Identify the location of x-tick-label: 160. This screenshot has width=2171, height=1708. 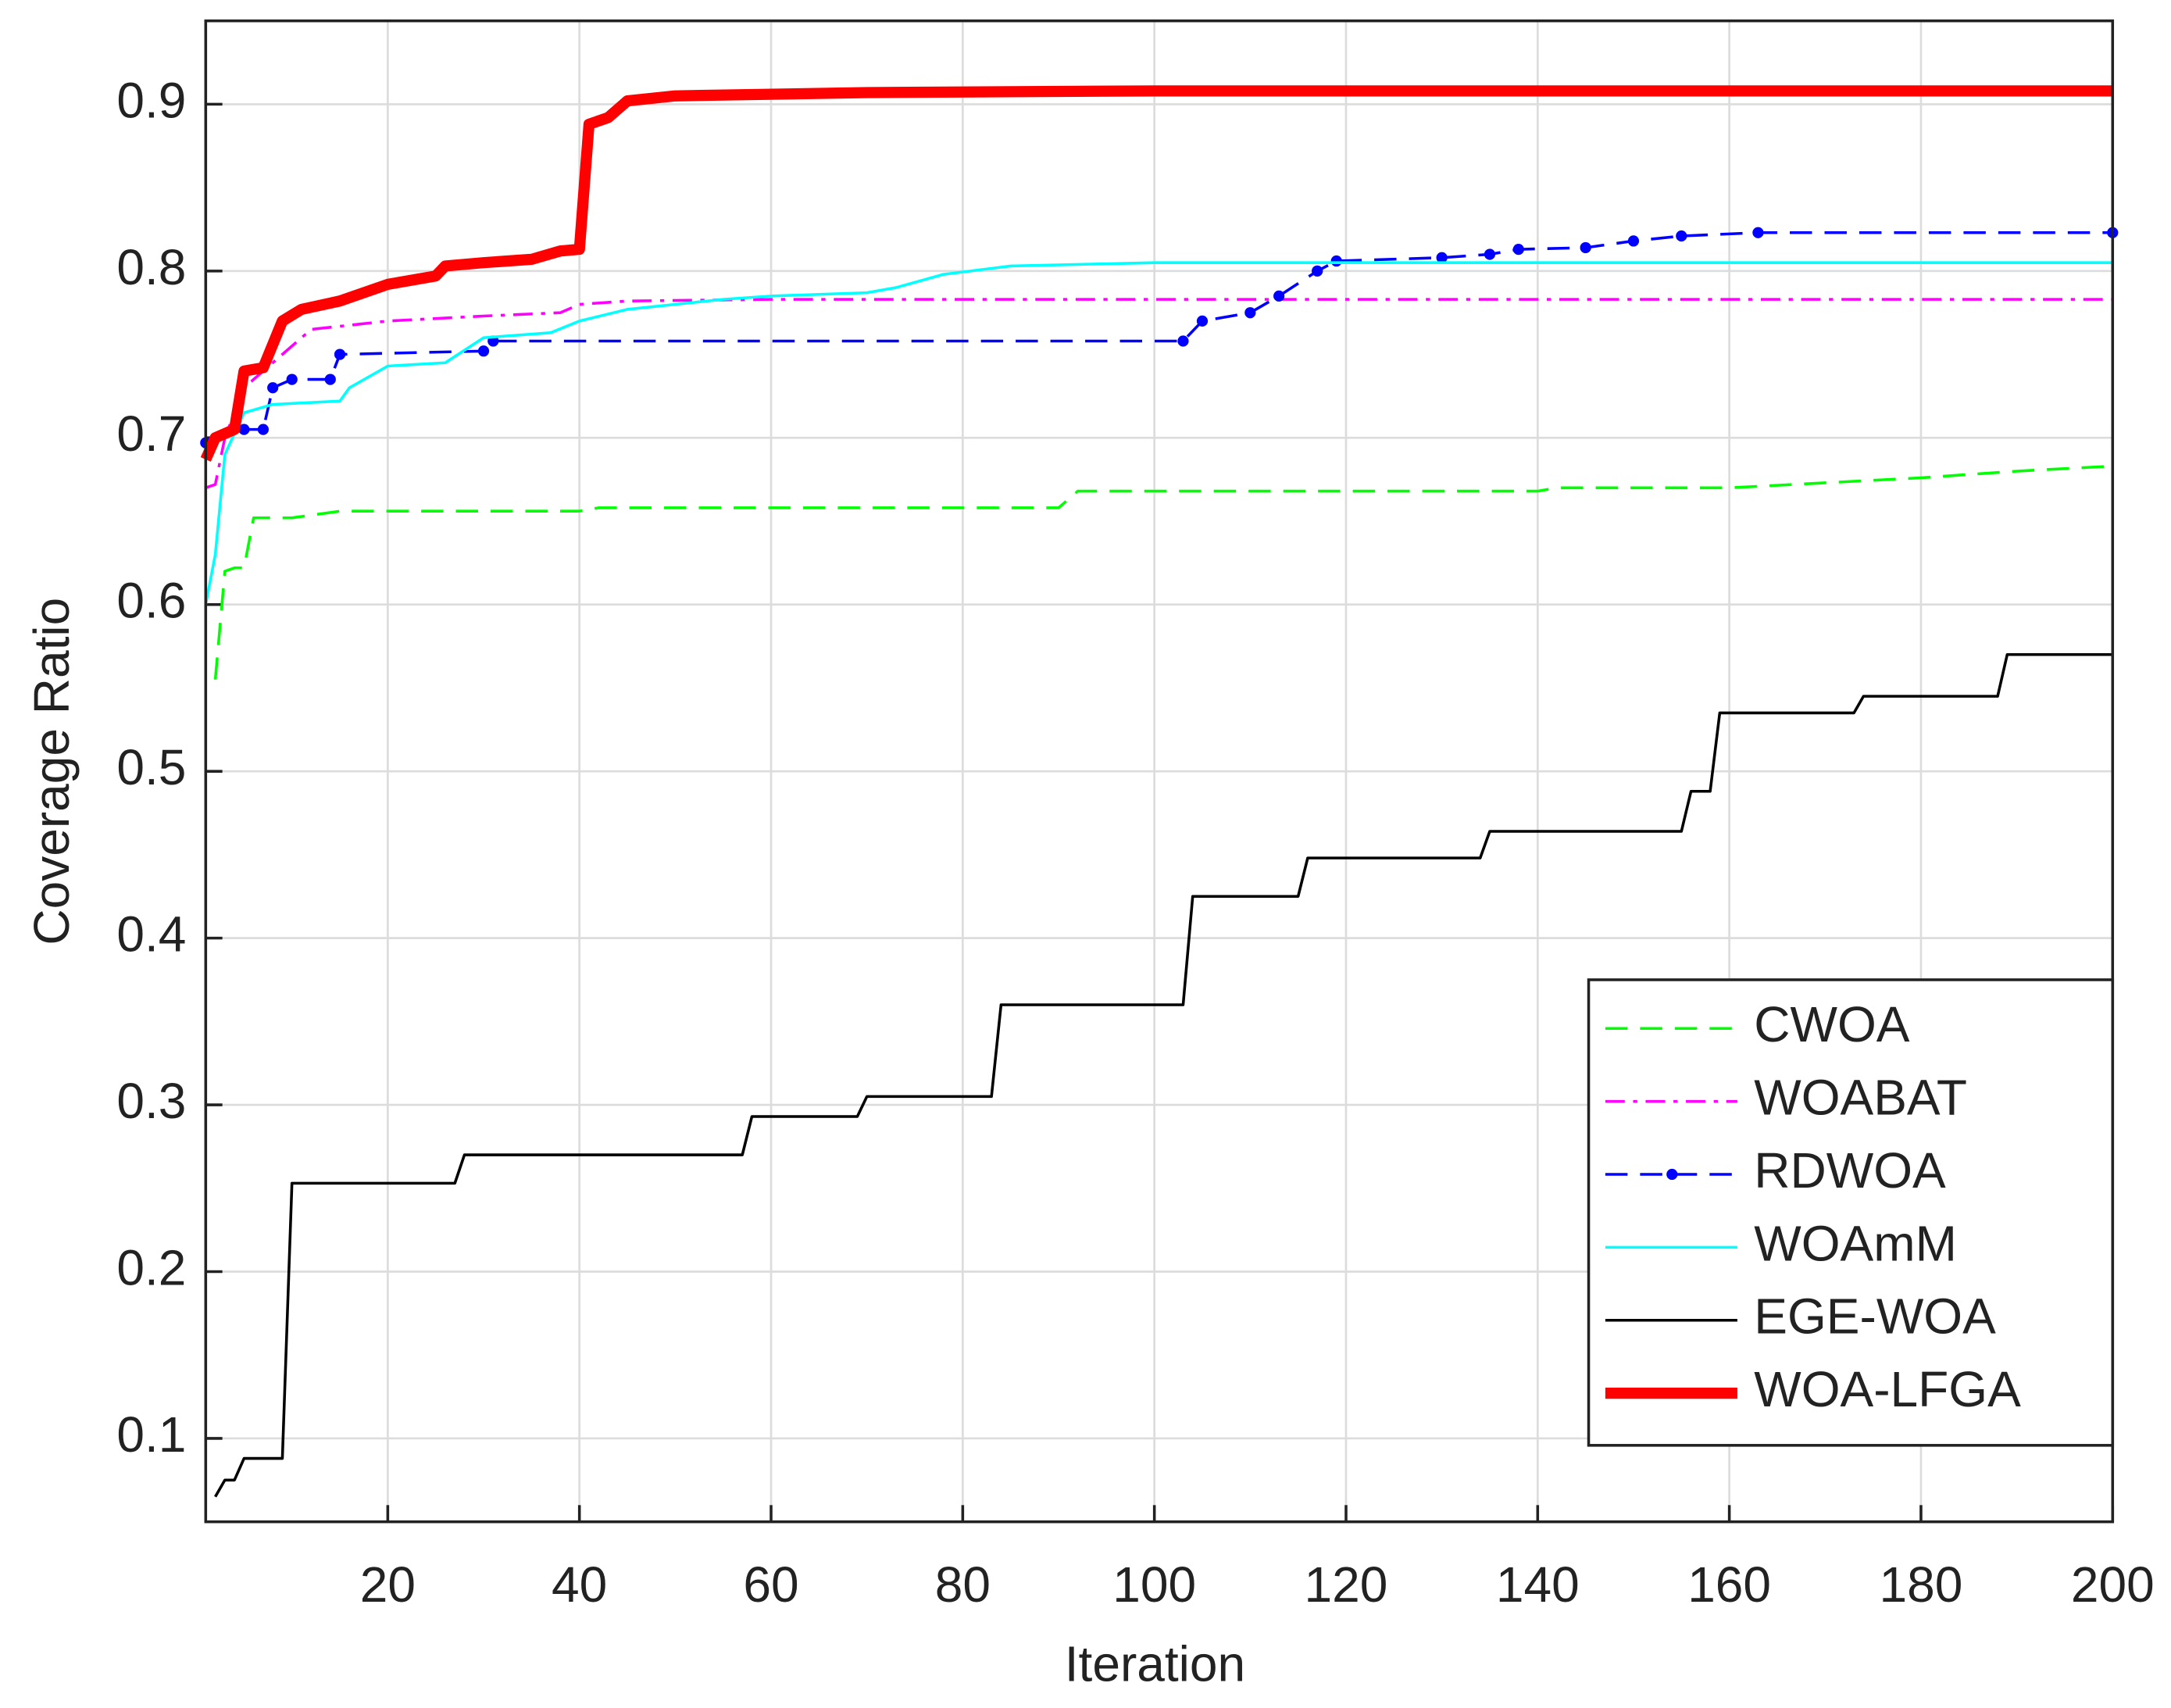
(1729, 1584).